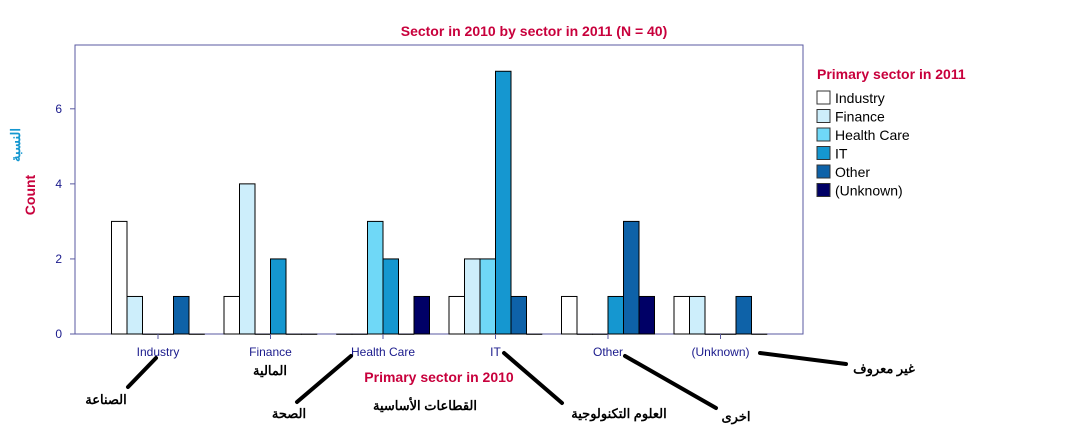  Describe the element at coordinates (860, 98) in the screenshot. I see `legend-label: Industry` at that location.